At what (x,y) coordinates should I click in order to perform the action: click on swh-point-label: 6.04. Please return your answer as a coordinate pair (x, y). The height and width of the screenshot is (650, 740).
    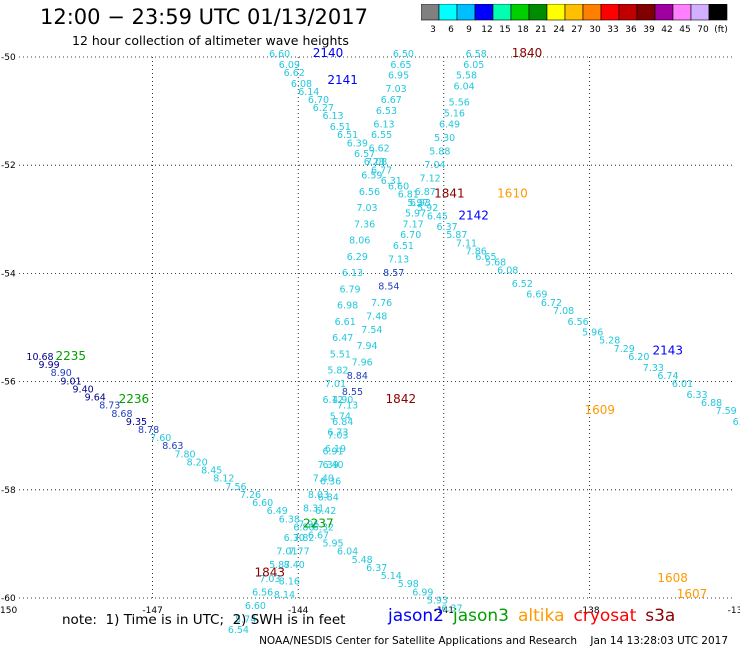
    Looking at the image, I should click on (464, 86).